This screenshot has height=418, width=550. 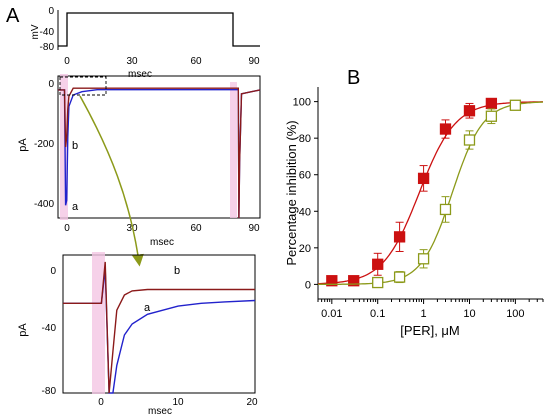 What do you see at coordinates (162, 242) in the screenshot?
I see `full-xlabel: msec` at bounding box center [162, 242].